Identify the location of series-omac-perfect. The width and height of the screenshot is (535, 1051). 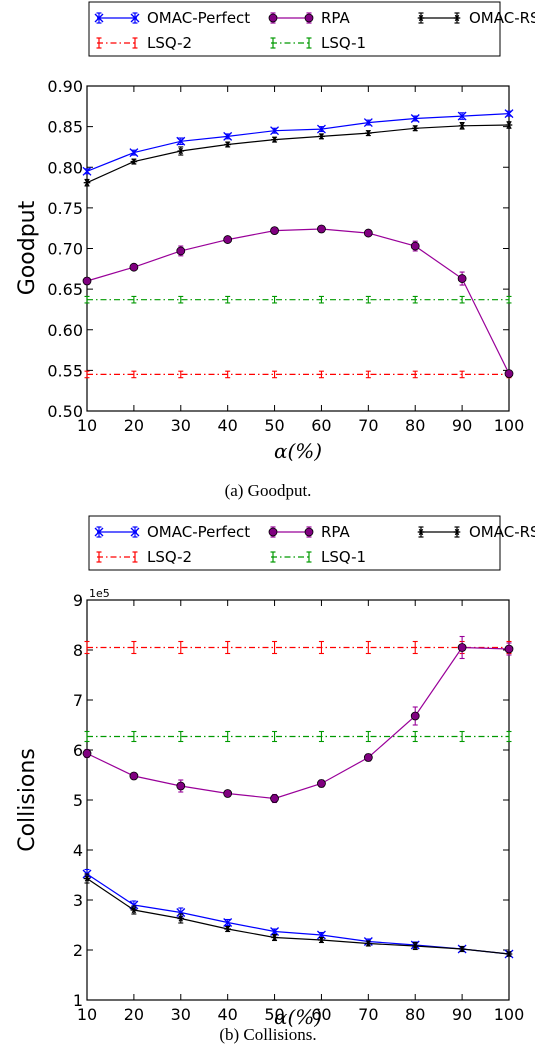
(298, 142).